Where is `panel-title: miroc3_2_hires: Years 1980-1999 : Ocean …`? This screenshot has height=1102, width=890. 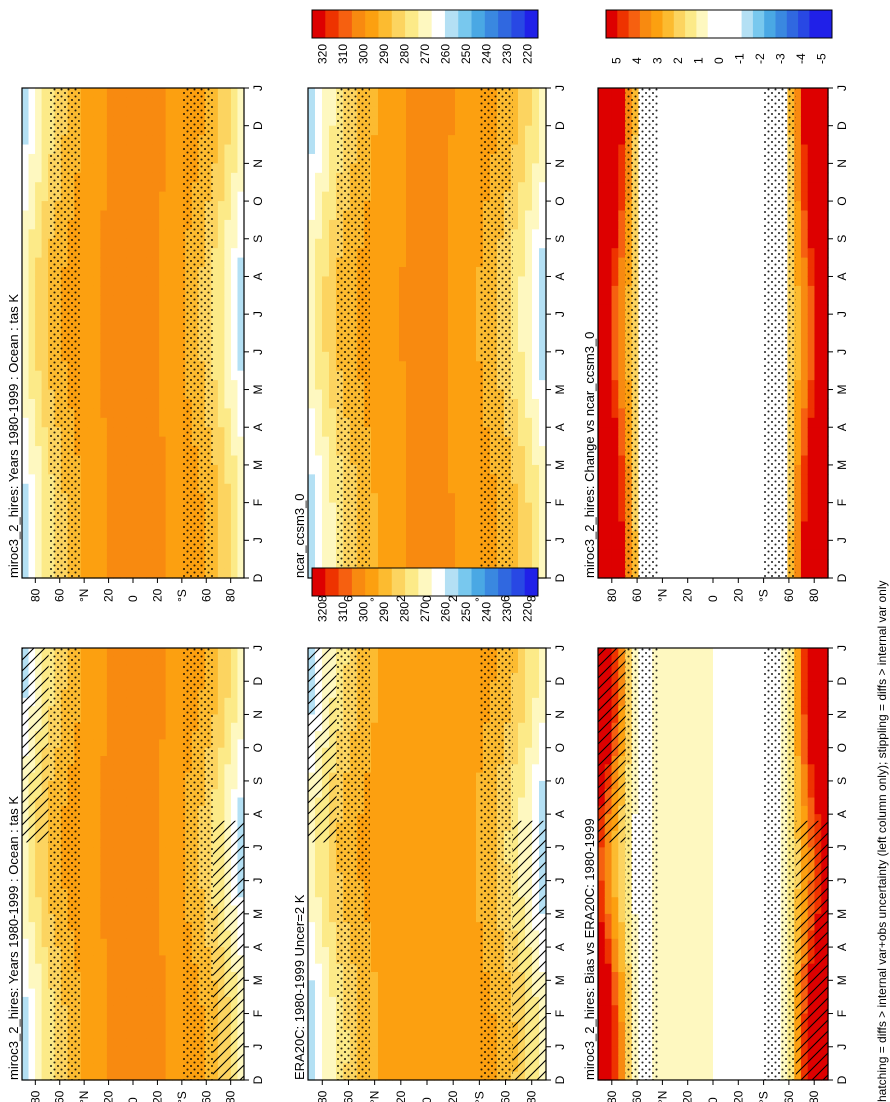
panel-title: miroc3_2_hires: Years 1980-1999 : Ocean … is located at coordinates (13, 436).